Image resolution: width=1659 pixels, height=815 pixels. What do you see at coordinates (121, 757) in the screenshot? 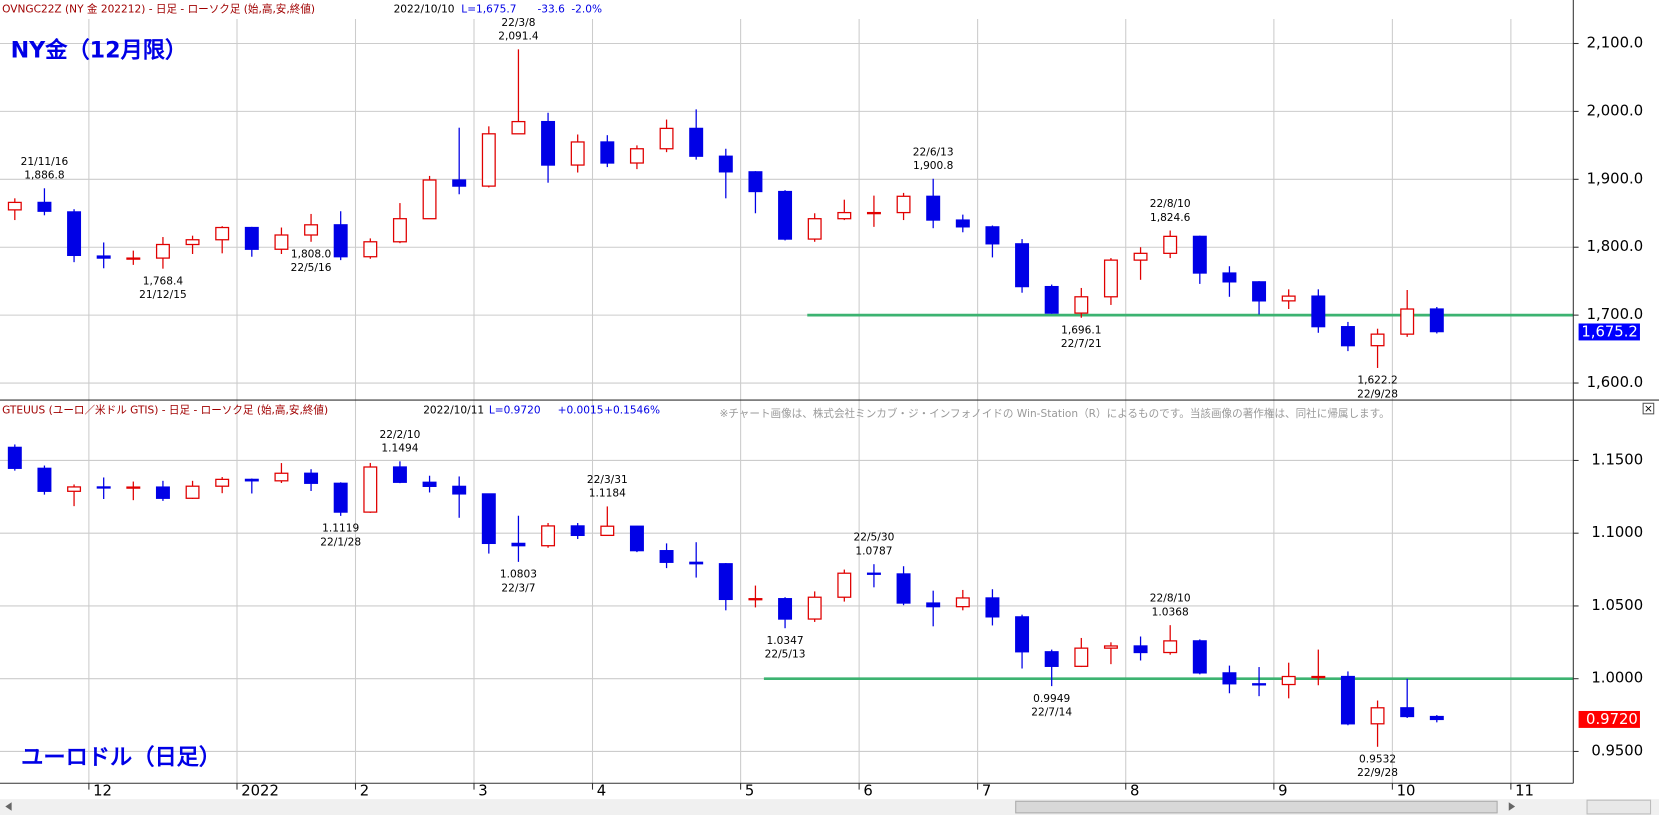
I see `chart-title: ユーロドル（日足）` at bounding box center [121, 757].